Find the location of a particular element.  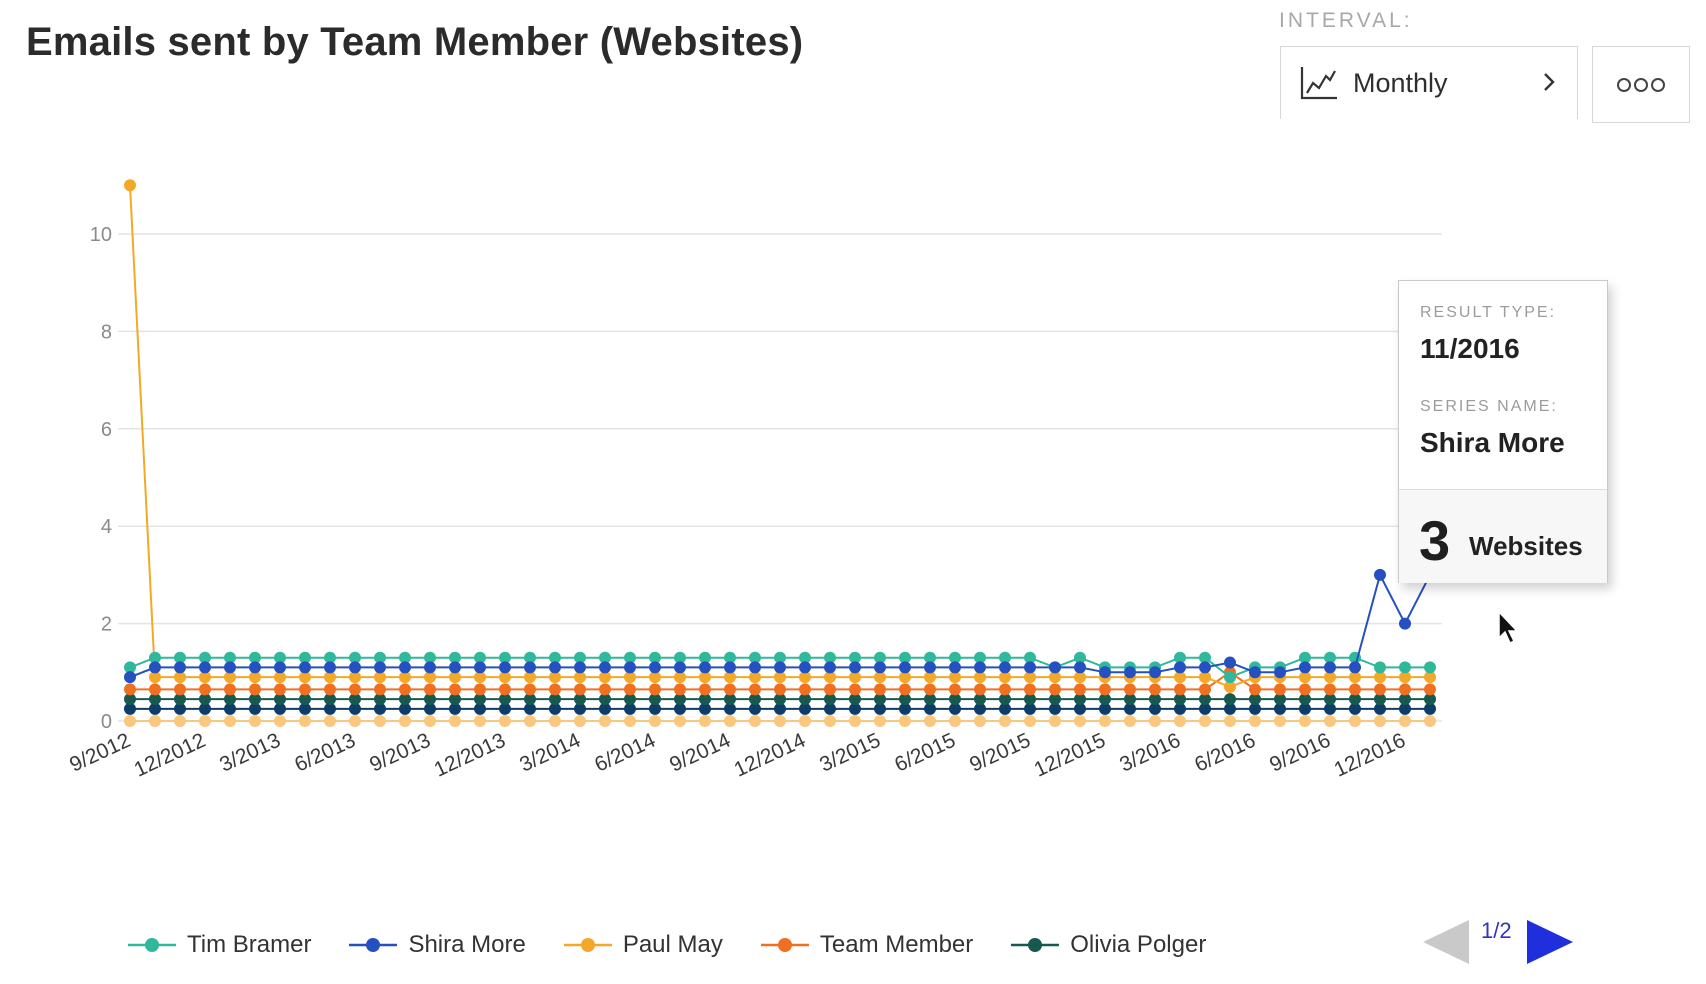

more-options-button is located at coordinates (1641, 84).